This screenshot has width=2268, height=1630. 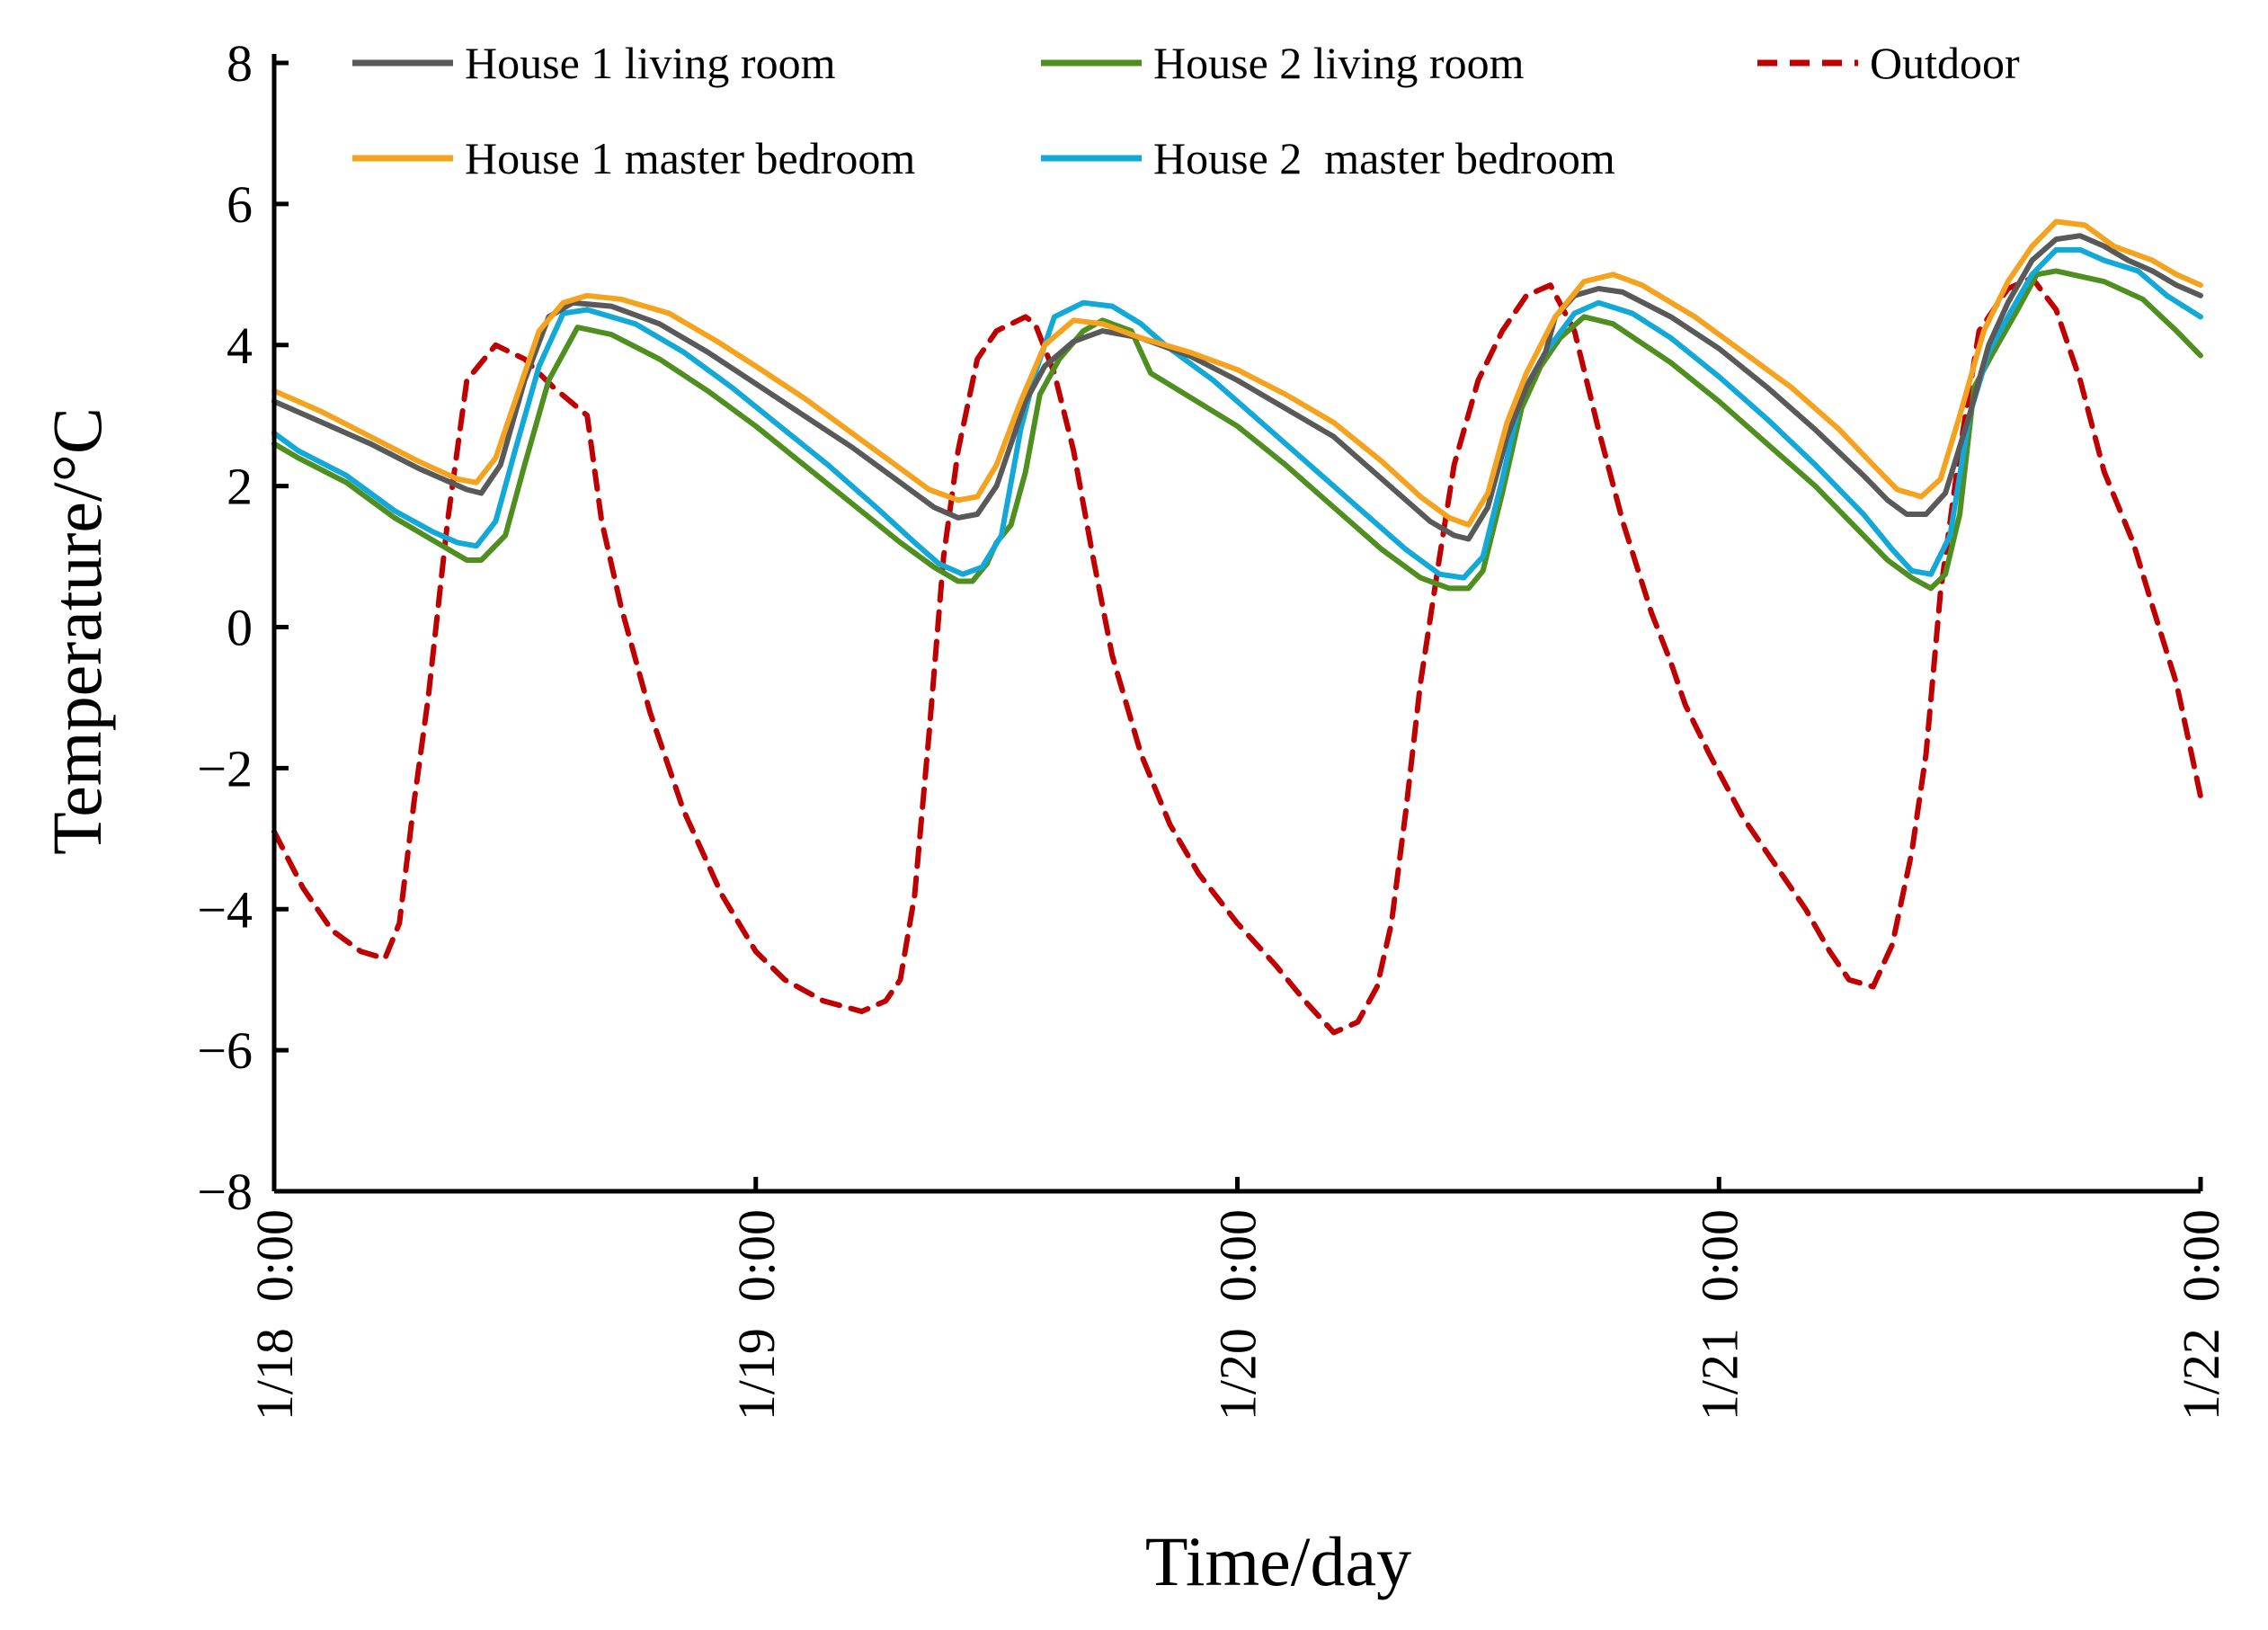 What do you see at coordinates (240, 487) in the screenshot?
I see `y-tick-label: 2` at bounding box center [240, 487].